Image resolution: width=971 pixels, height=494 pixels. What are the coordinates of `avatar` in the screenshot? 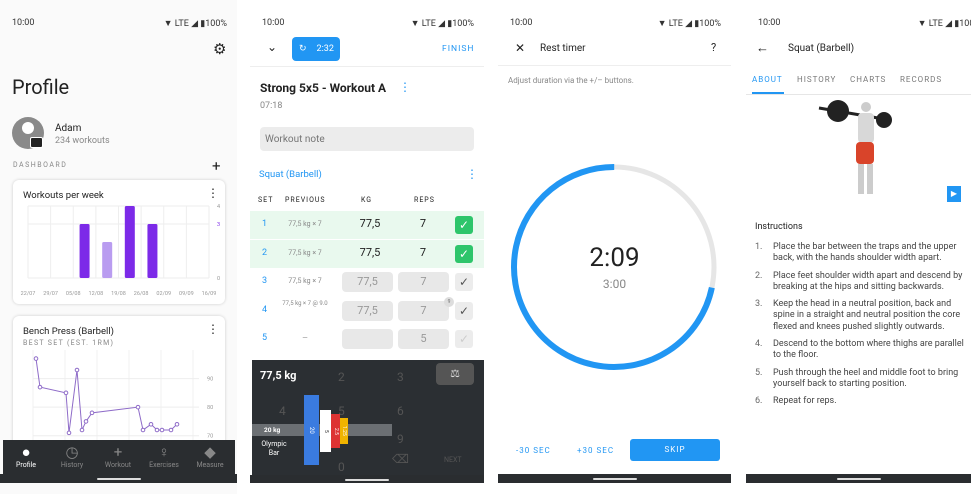 It's located at (28, 133).